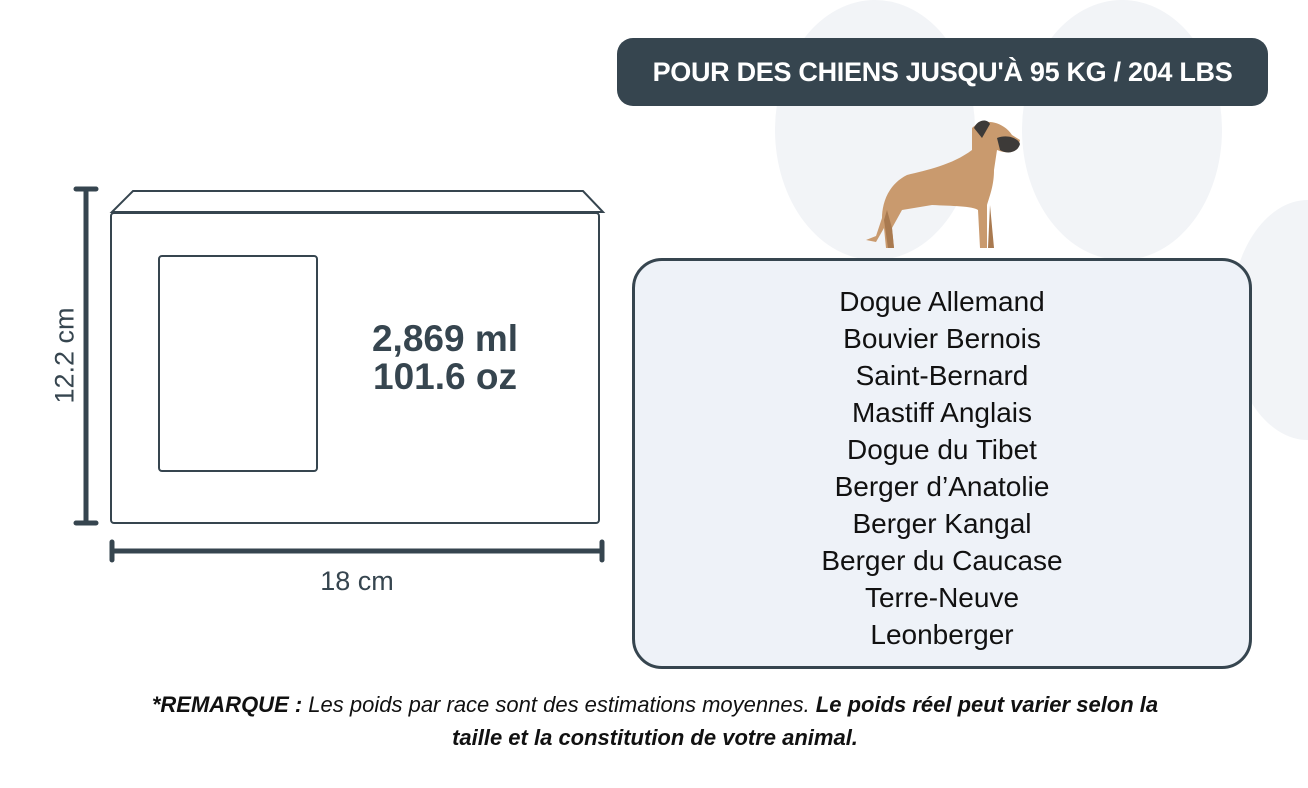 The image size is (1308, 788). Describe the element at coordinates (942, 412) in the screenshot. I see `breed-item: Mastiff Anglais` at that location.